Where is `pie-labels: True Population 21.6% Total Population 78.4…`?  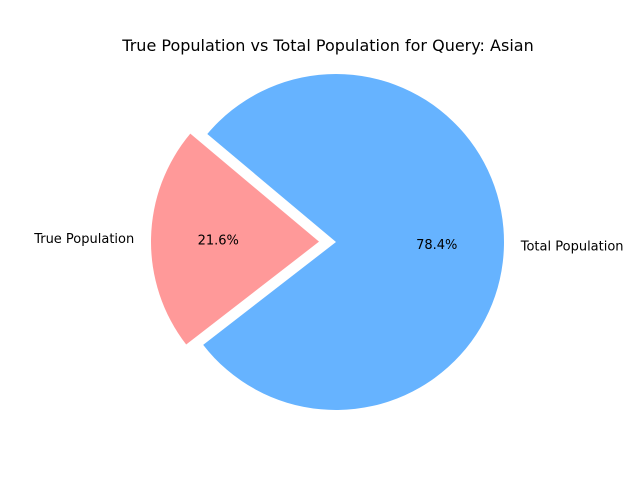
pie-labels: True Population 21.6% Total Population 78.4… is located at coordinates (328, 243).